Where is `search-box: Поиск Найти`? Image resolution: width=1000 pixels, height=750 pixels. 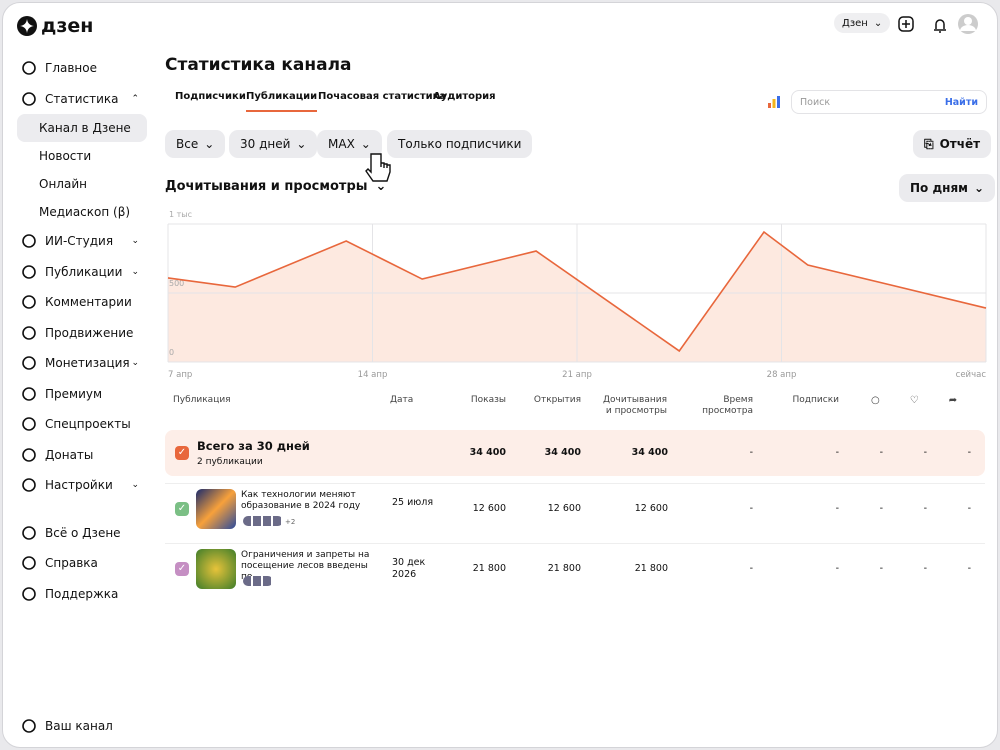 search-box: Поиск Найти is located at coordinates (889, 102).